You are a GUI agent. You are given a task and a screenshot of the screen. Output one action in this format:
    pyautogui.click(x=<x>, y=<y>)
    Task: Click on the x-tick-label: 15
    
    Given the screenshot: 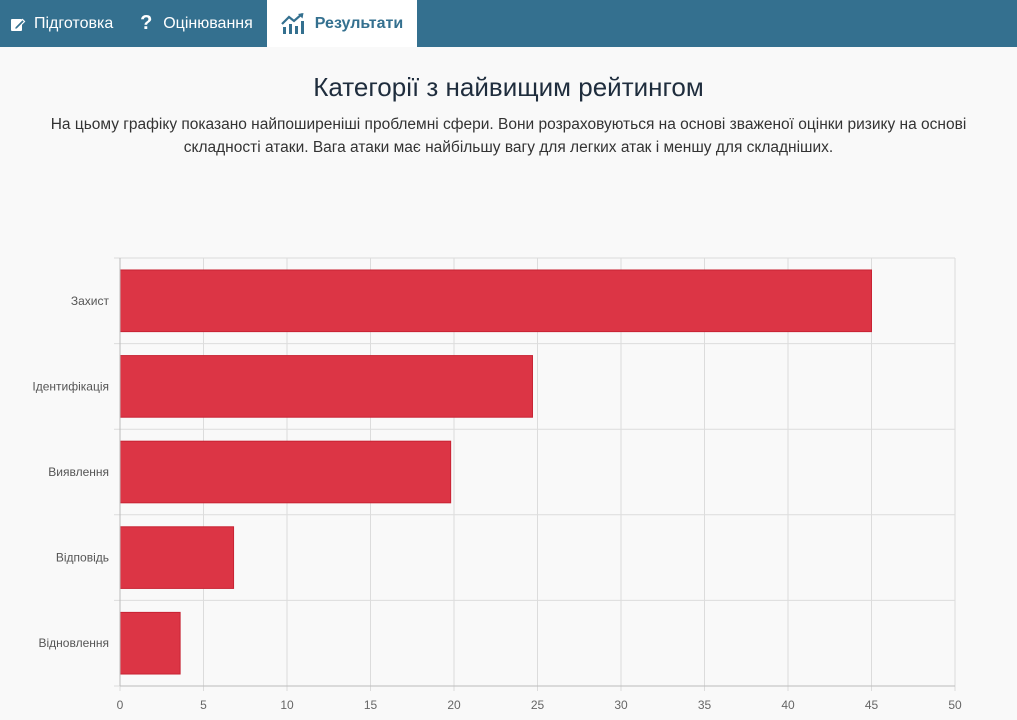 What is the action you would take?
    pyautogui.click(x=371, y=705)
    